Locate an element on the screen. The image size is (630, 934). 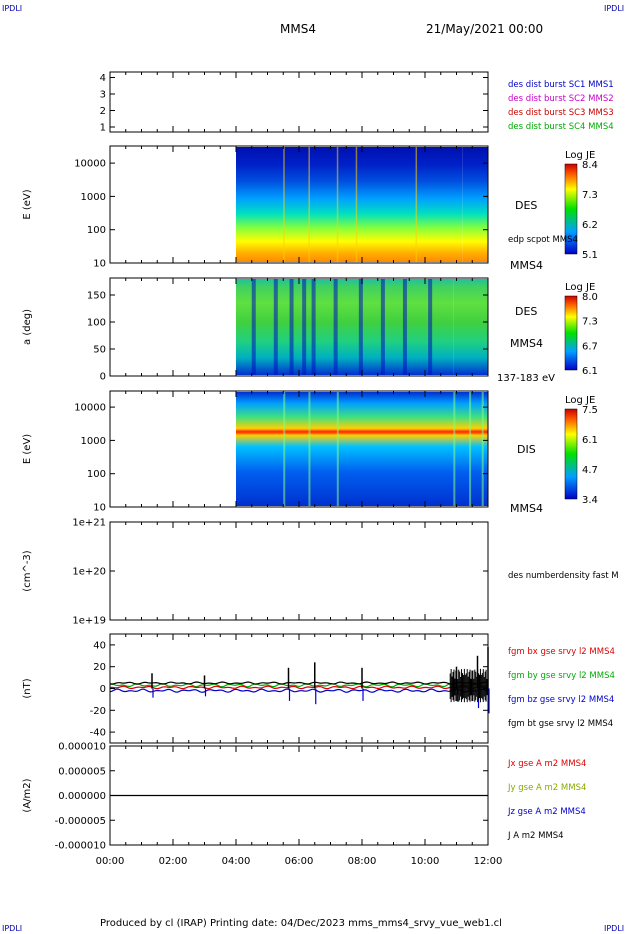
y-axis-label: (cm^-3) is located at coordinates (27, 570).